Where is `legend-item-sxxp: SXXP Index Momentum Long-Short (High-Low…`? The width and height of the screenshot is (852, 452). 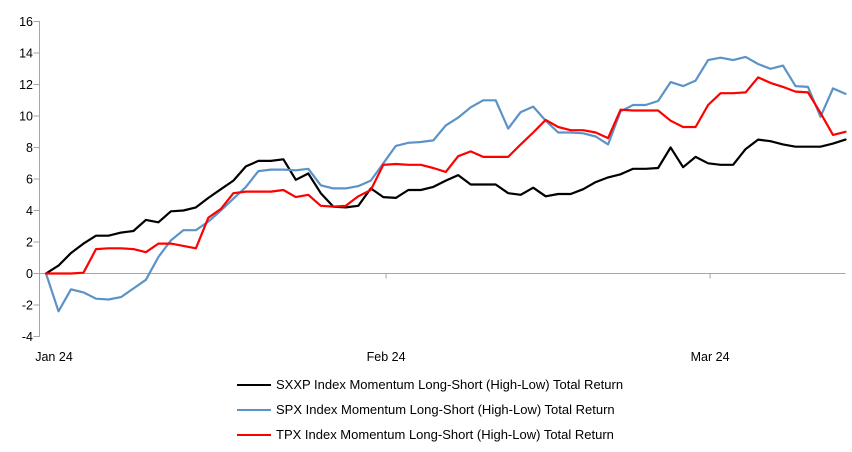 legend-item-sxxp: SXXP Index Momentum Long-Short (High-Low… is located at coordinates (430, 384).